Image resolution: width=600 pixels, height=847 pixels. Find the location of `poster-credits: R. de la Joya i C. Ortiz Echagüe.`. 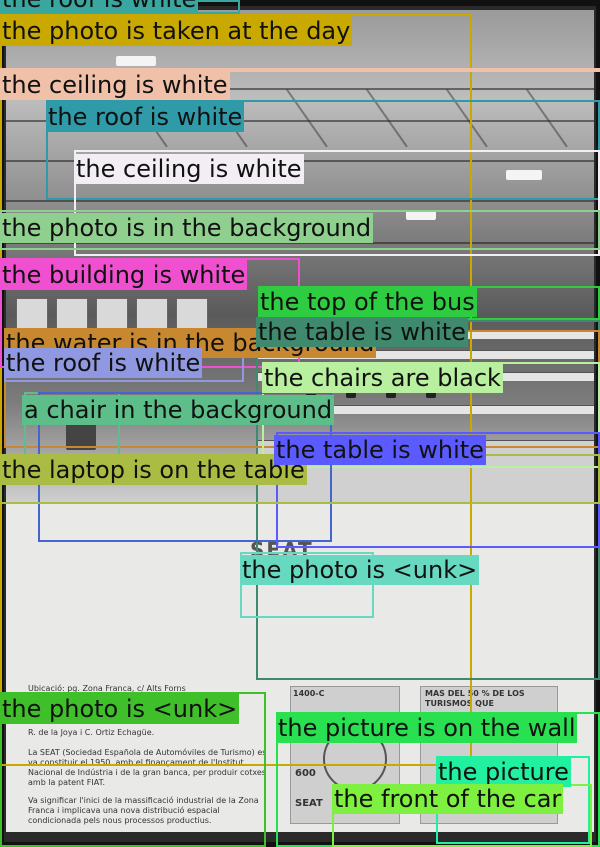

poster-credits: R. de la Joya i C. Ortiz Echagüe. is located at coordinates (91, 732).